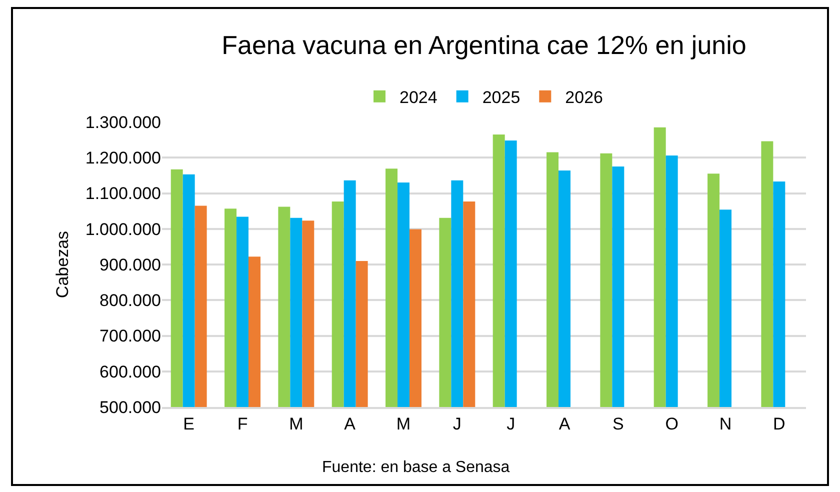  Describe the element at coordinates (130, 372) in the screenshot. I see `y-tick-label: 600.000` at that location.